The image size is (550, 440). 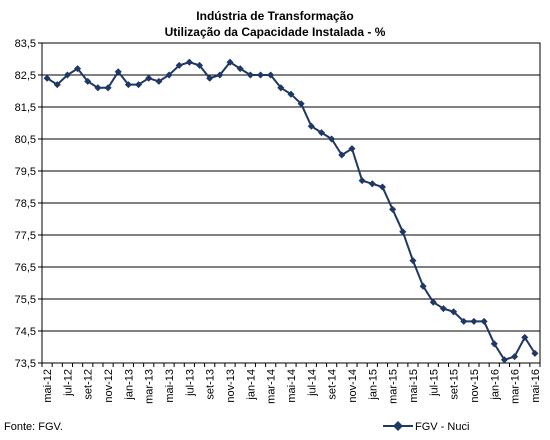 I want to click on x-tick-label: mar-16, so click(x=516, y=386).